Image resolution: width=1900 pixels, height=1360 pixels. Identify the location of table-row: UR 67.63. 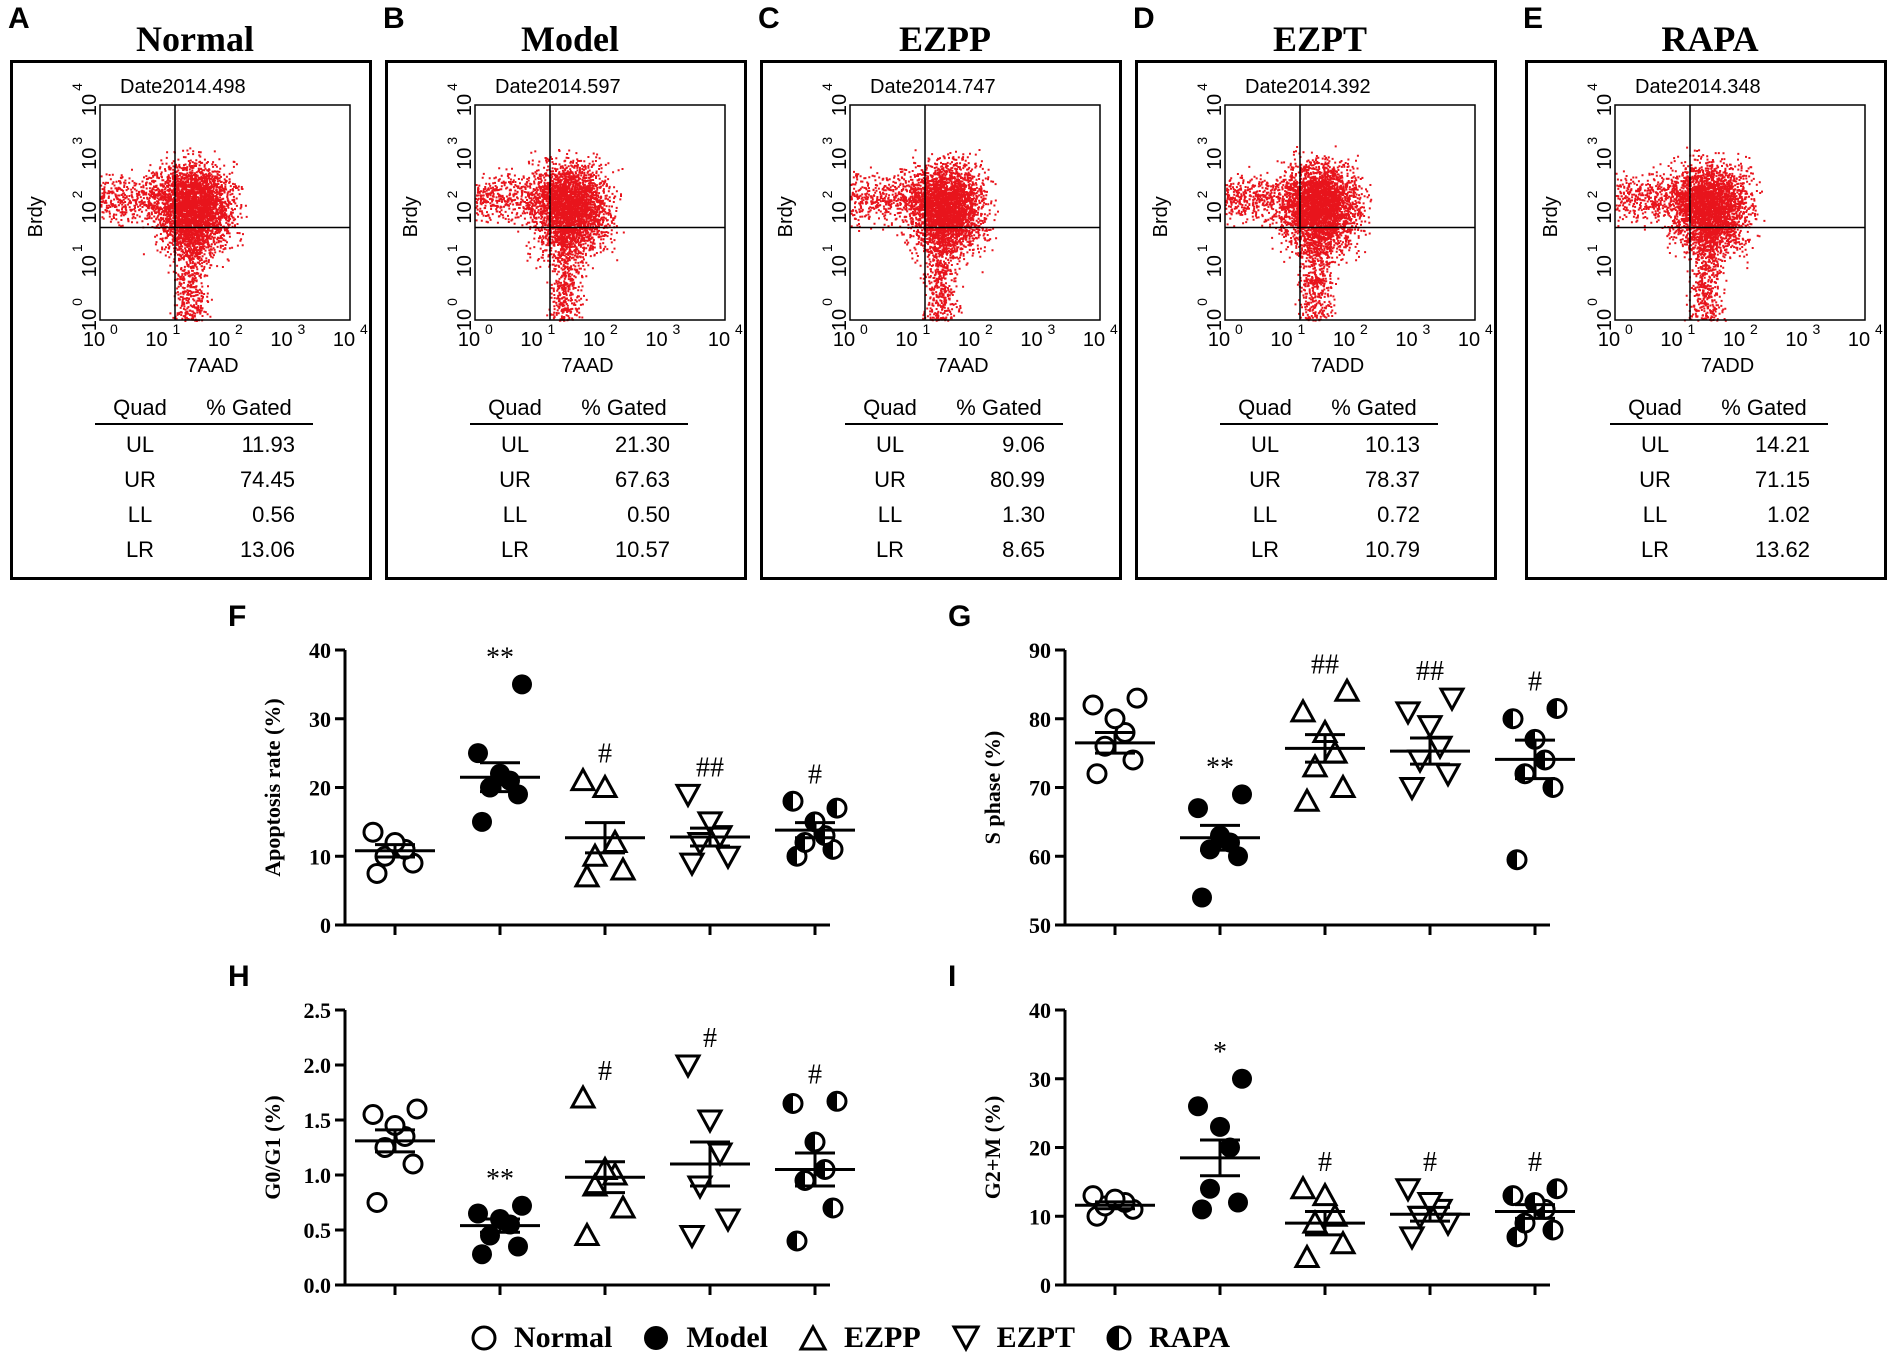
(579, 477).